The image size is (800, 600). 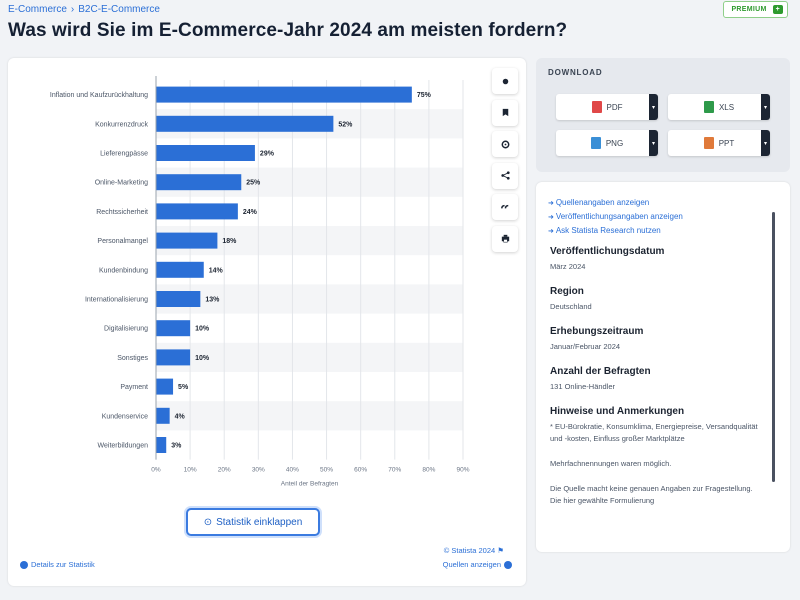 What do you see at coordinates (208, 522) in the screenshot?
I see `collapse-icon: ⊙` at bounding box center [208, 522].